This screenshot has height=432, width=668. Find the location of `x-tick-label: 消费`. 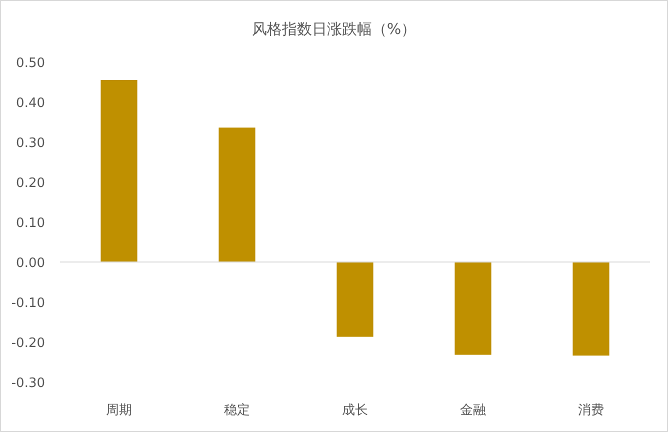

x-tick-label: 消费 is located at coordinates (591, 410).